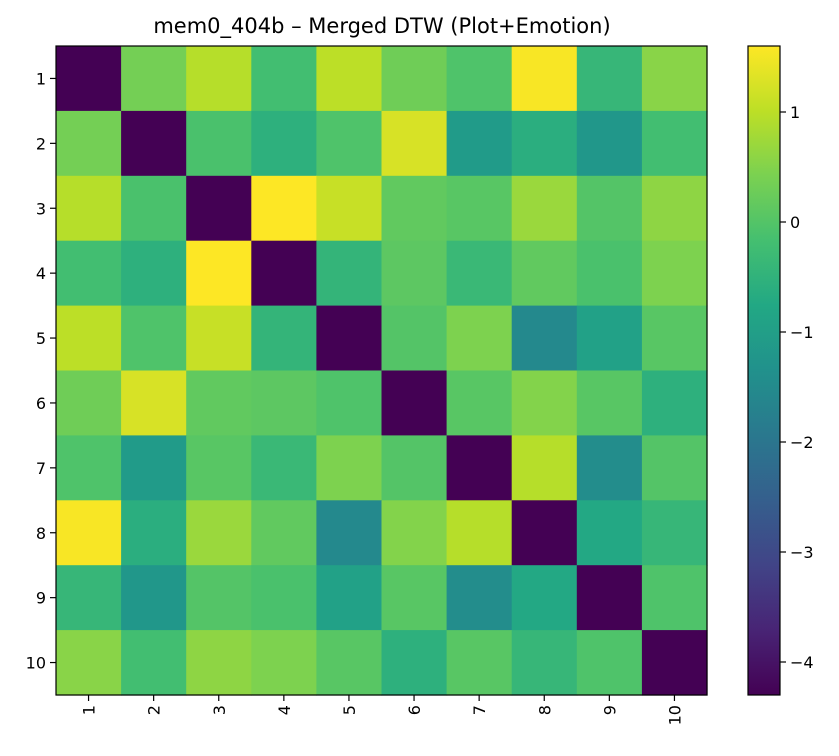  What do you see at coordinates (382, 710) in the screenshot?
I see `x-axis-ticks: 1 2 3 4 5 6 7 8 9 10` at bounding box center [382, 710].